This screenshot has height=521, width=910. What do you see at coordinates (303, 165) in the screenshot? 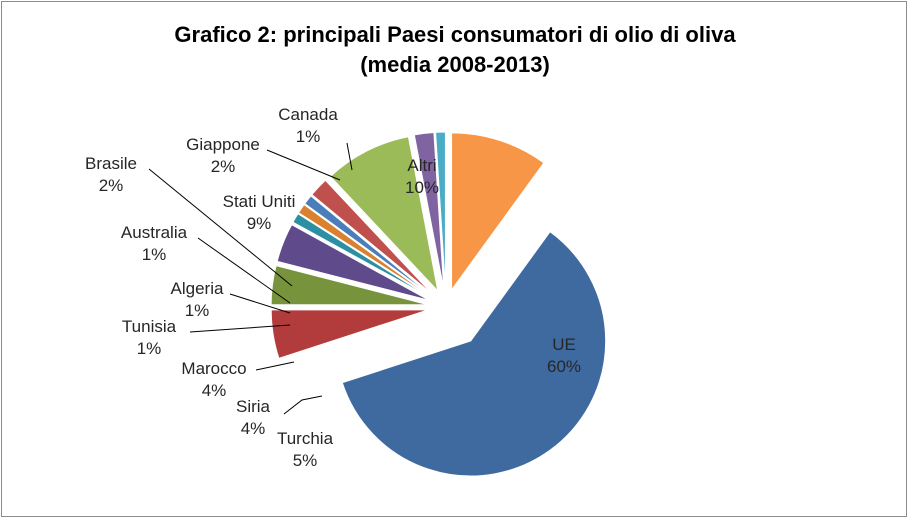
I see `leader-line-giappone` at bounding box center [303, 165].